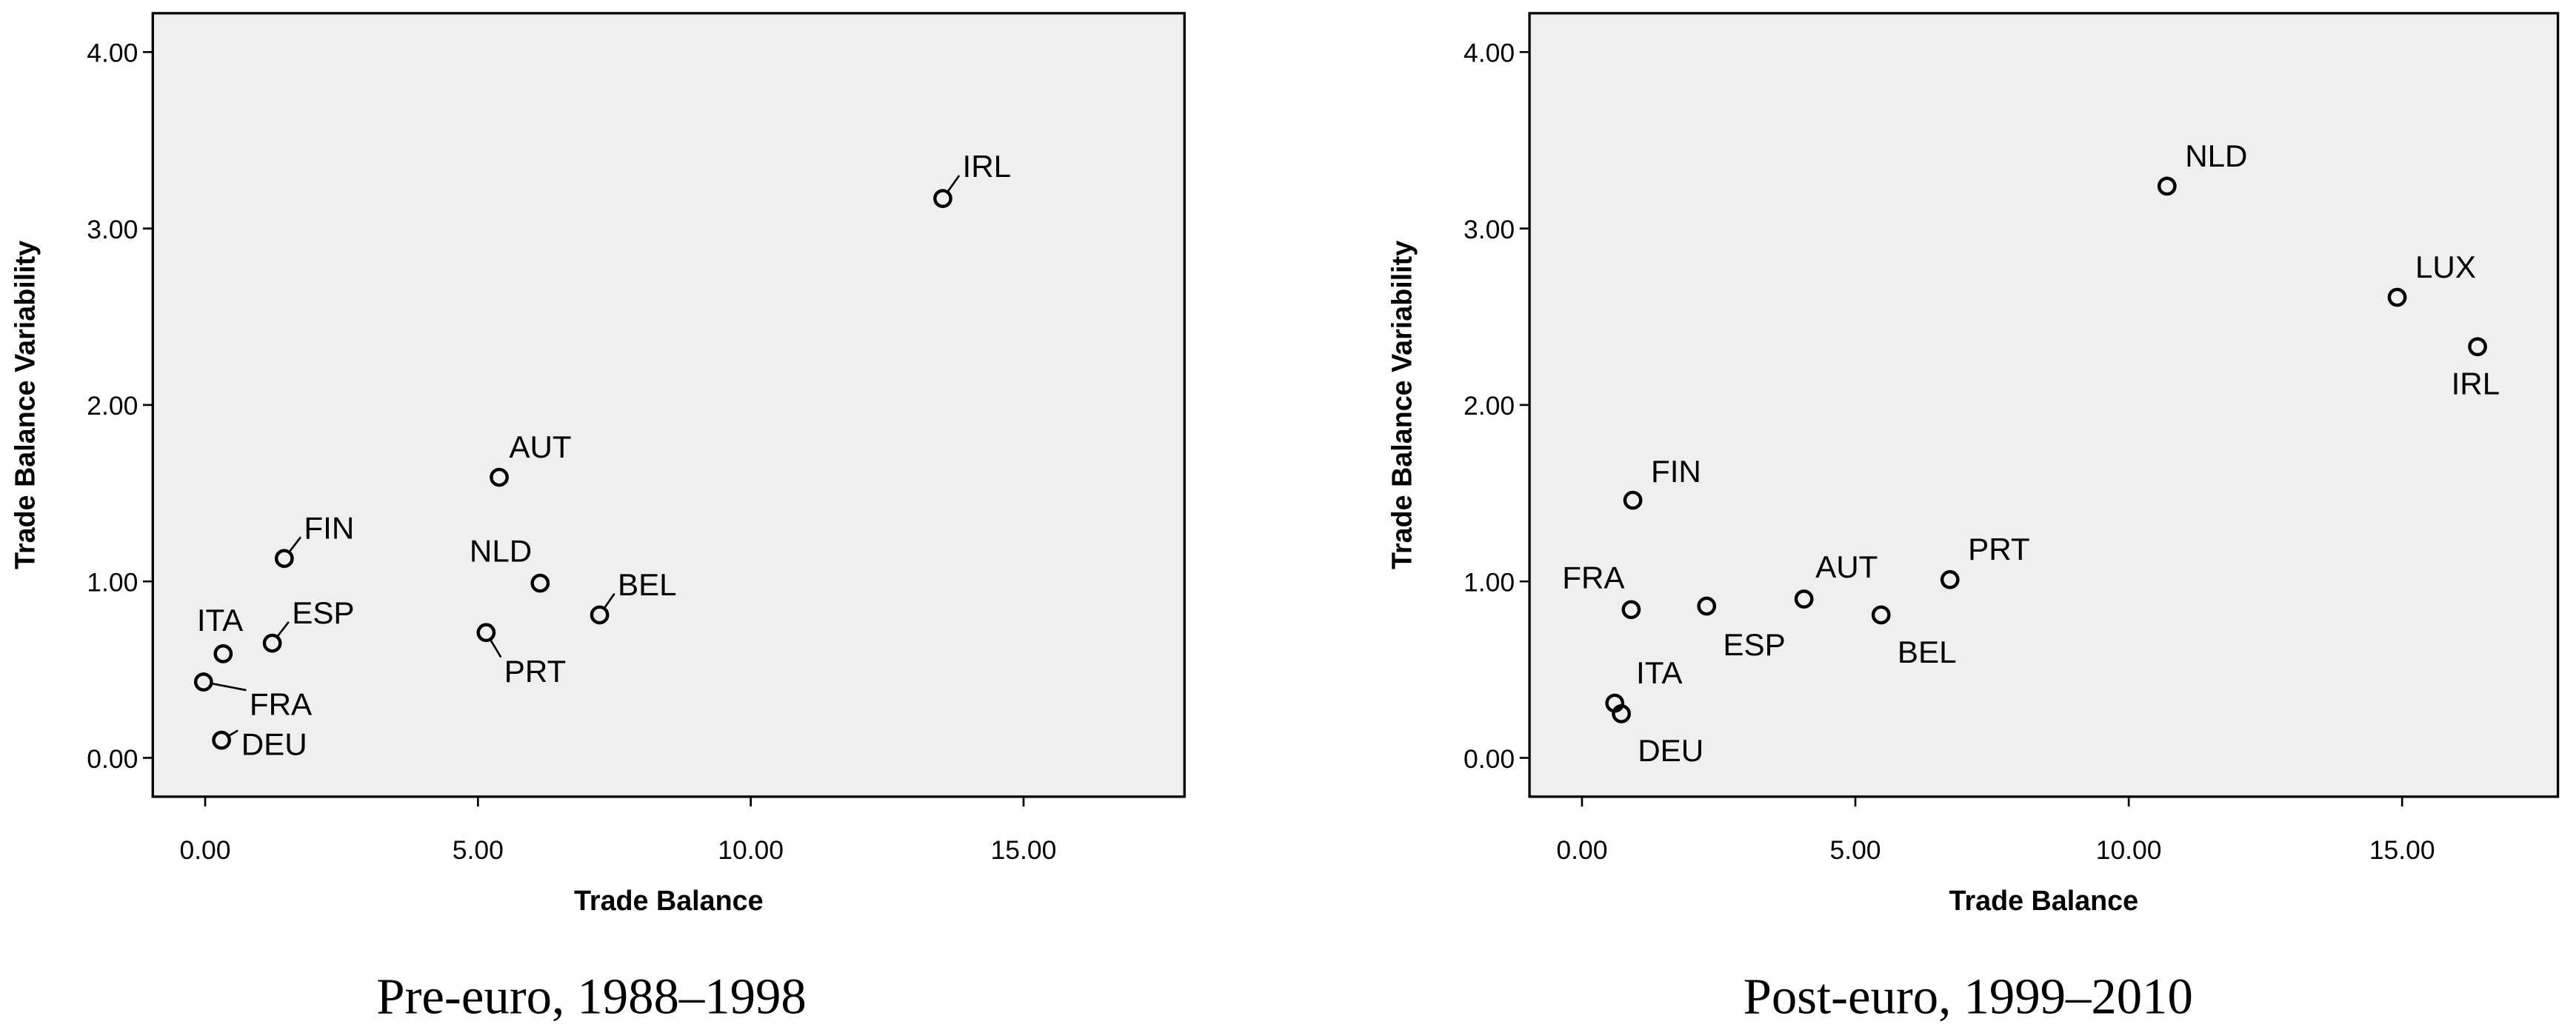  What do you see at coordinates (591, 997) in the screenshot?
I see `subtitle: Pre-euro, 1988–1998` at bounding box center [591, 997].